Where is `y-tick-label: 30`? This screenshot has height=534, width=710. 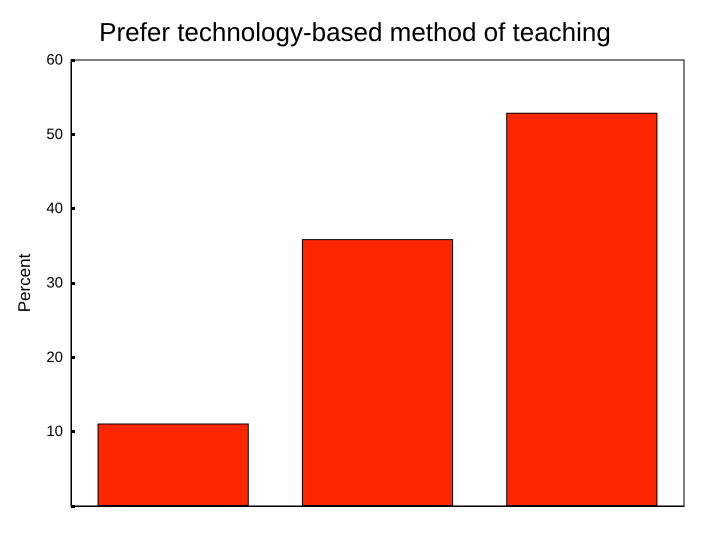 y-tick-label: 30 is located at coordinates (54, 283).